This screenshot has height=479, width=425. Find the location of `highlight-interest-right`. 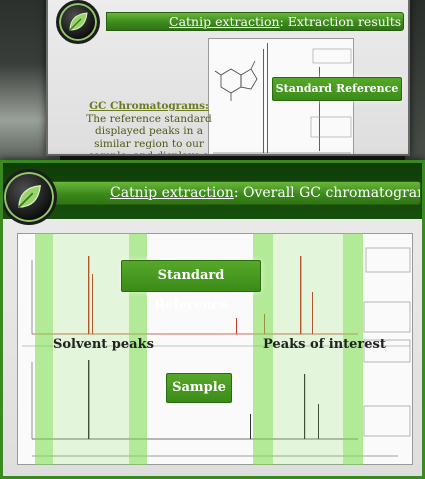

highlight-interest-right is located at coordinates (353, 349).